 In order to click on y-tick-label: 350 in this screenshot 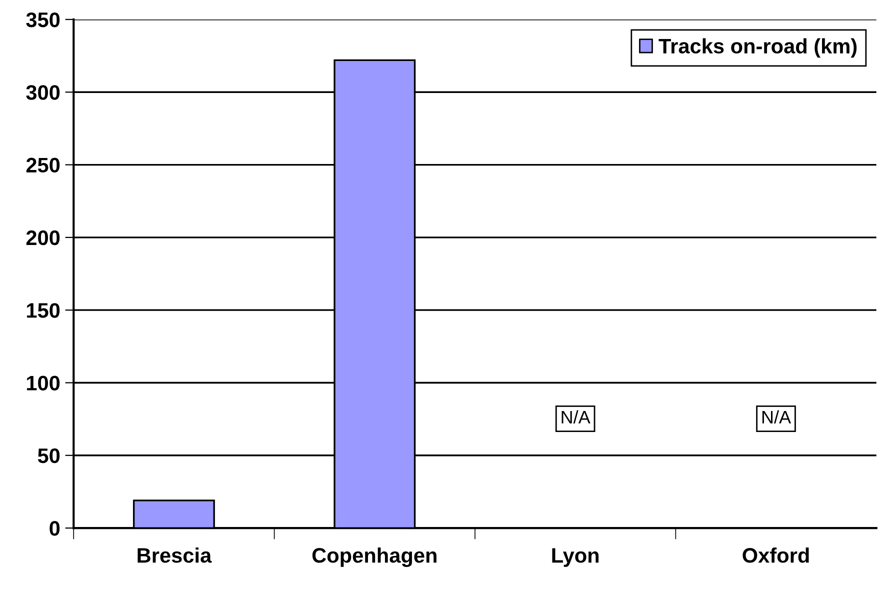, I will do `click(43, 20)`.